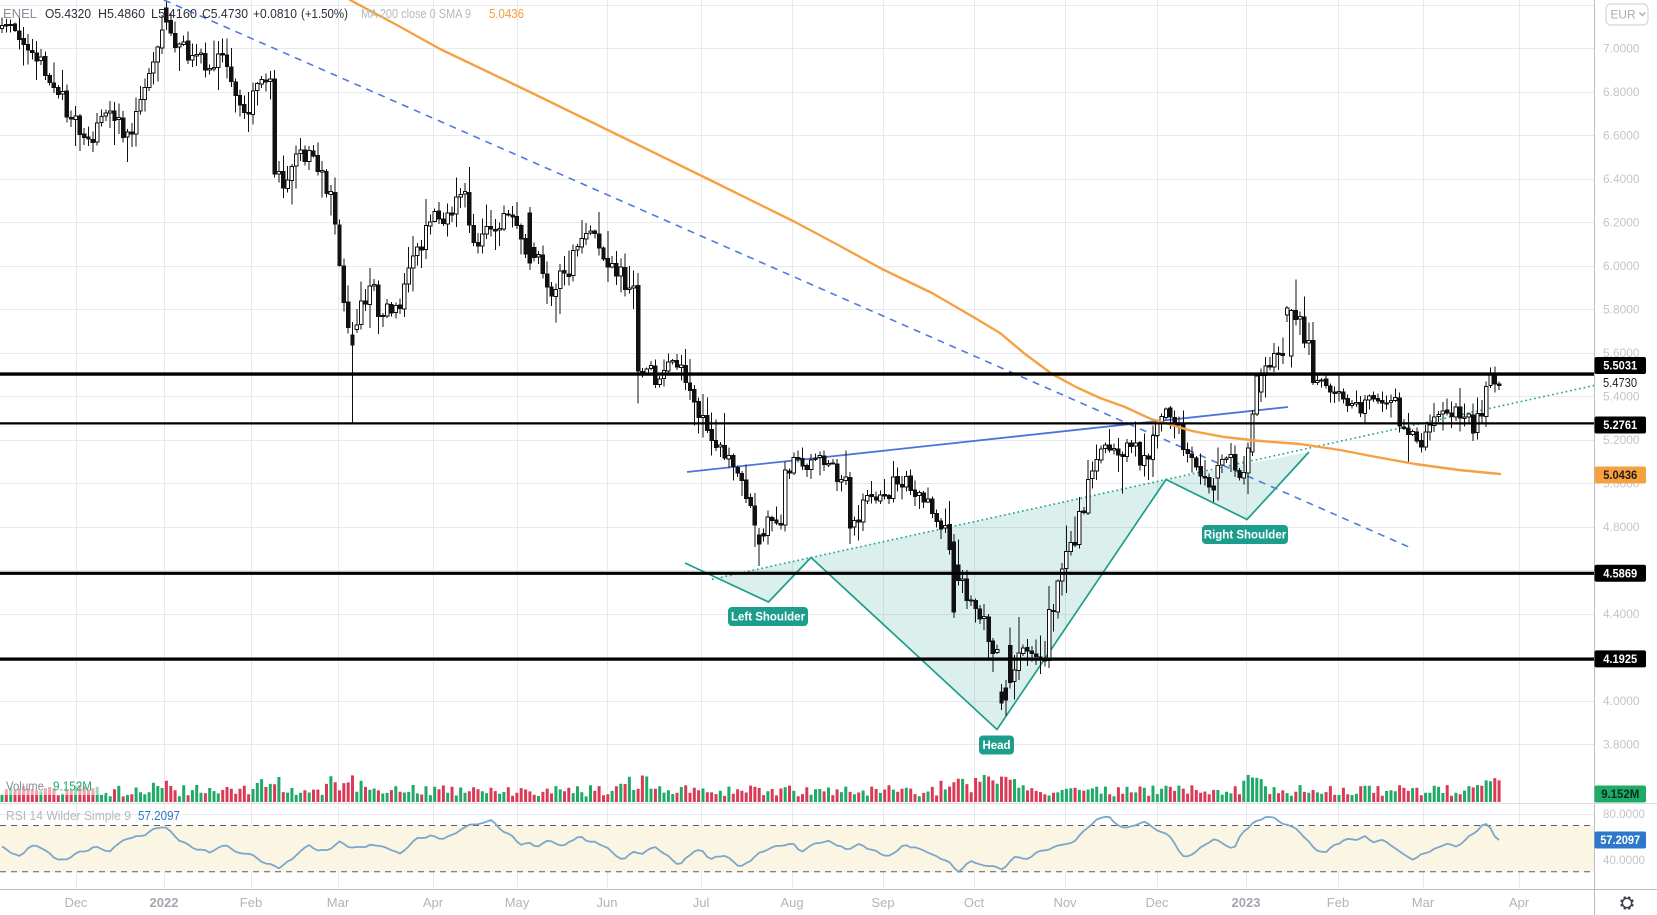 Image resolution: width=1657 pixels, height=915 pixels. What do you see at coordinates (791, 902) in the screenshot?
I see `svg-text: Aug` at bounding box center [791, 902].